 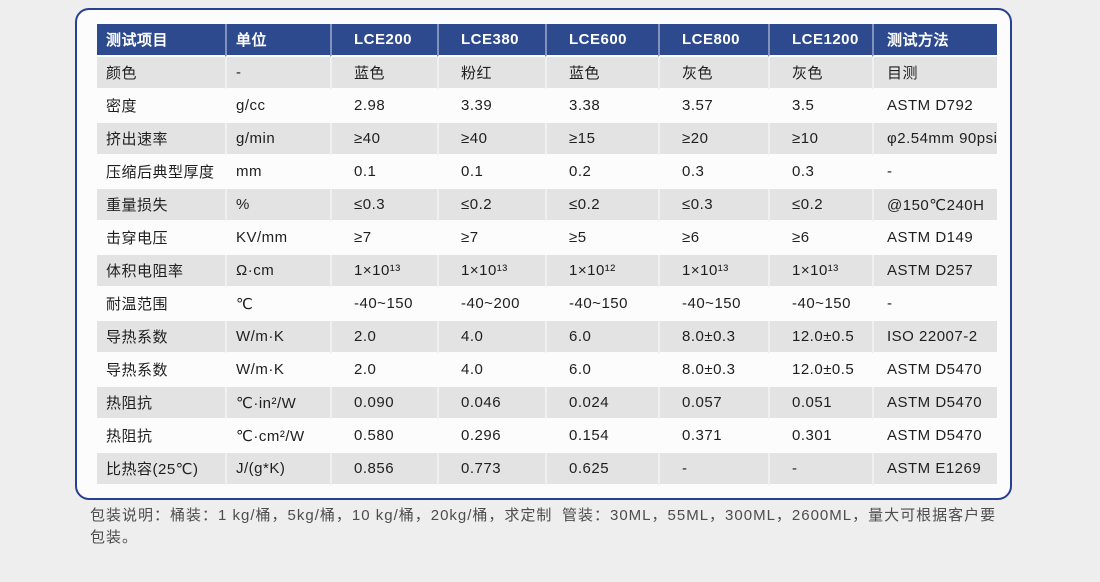 What do you see at coordinates (601, 403) in the screenshot?
I see `table-cell: 0.024` at bounding box center [601, 403].